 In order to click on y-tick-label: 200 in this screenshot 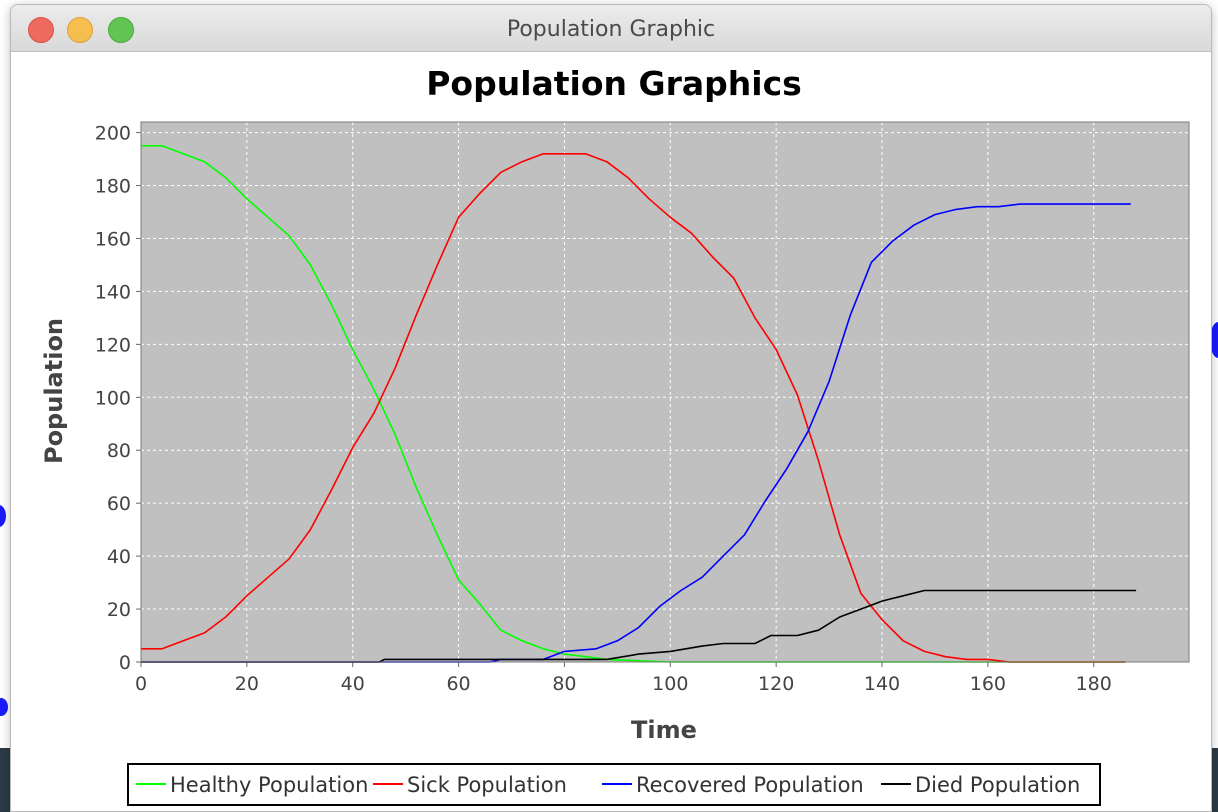, I will do `click(113, 134)`.